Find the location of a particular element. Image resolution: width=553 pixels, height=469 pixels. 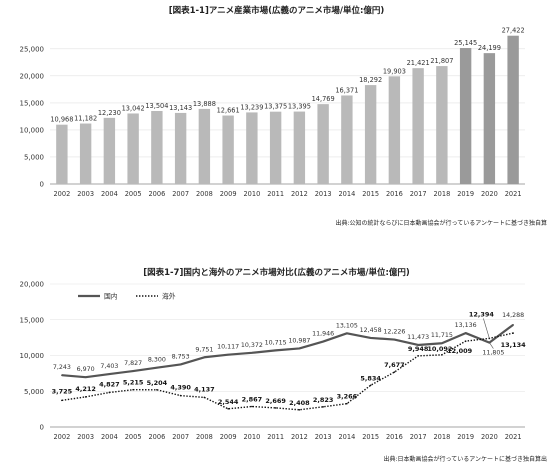

chart2-ytick-label: 0 is located at coordinates (42, 428).